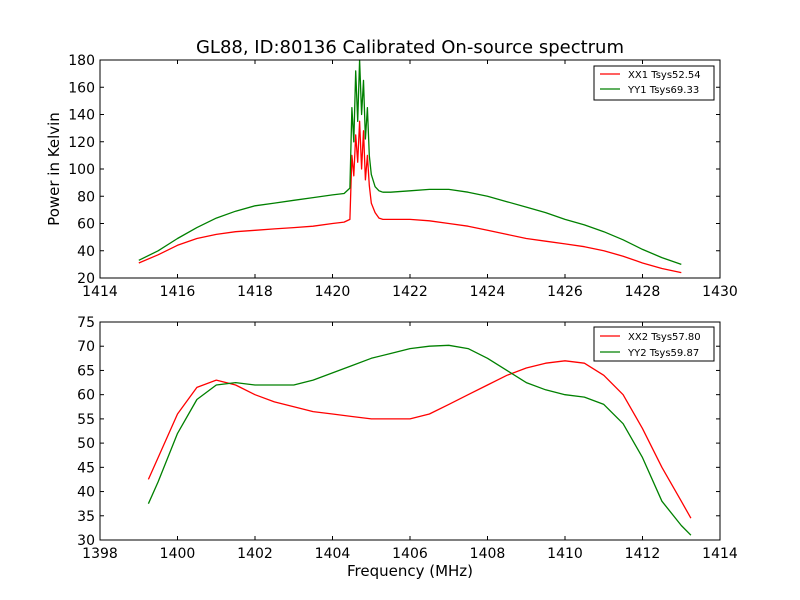  What do you see at coordinates (81, 116) in the screenshot?
I see `top-y-tick-label: 140` at bounding box center [81, 116].